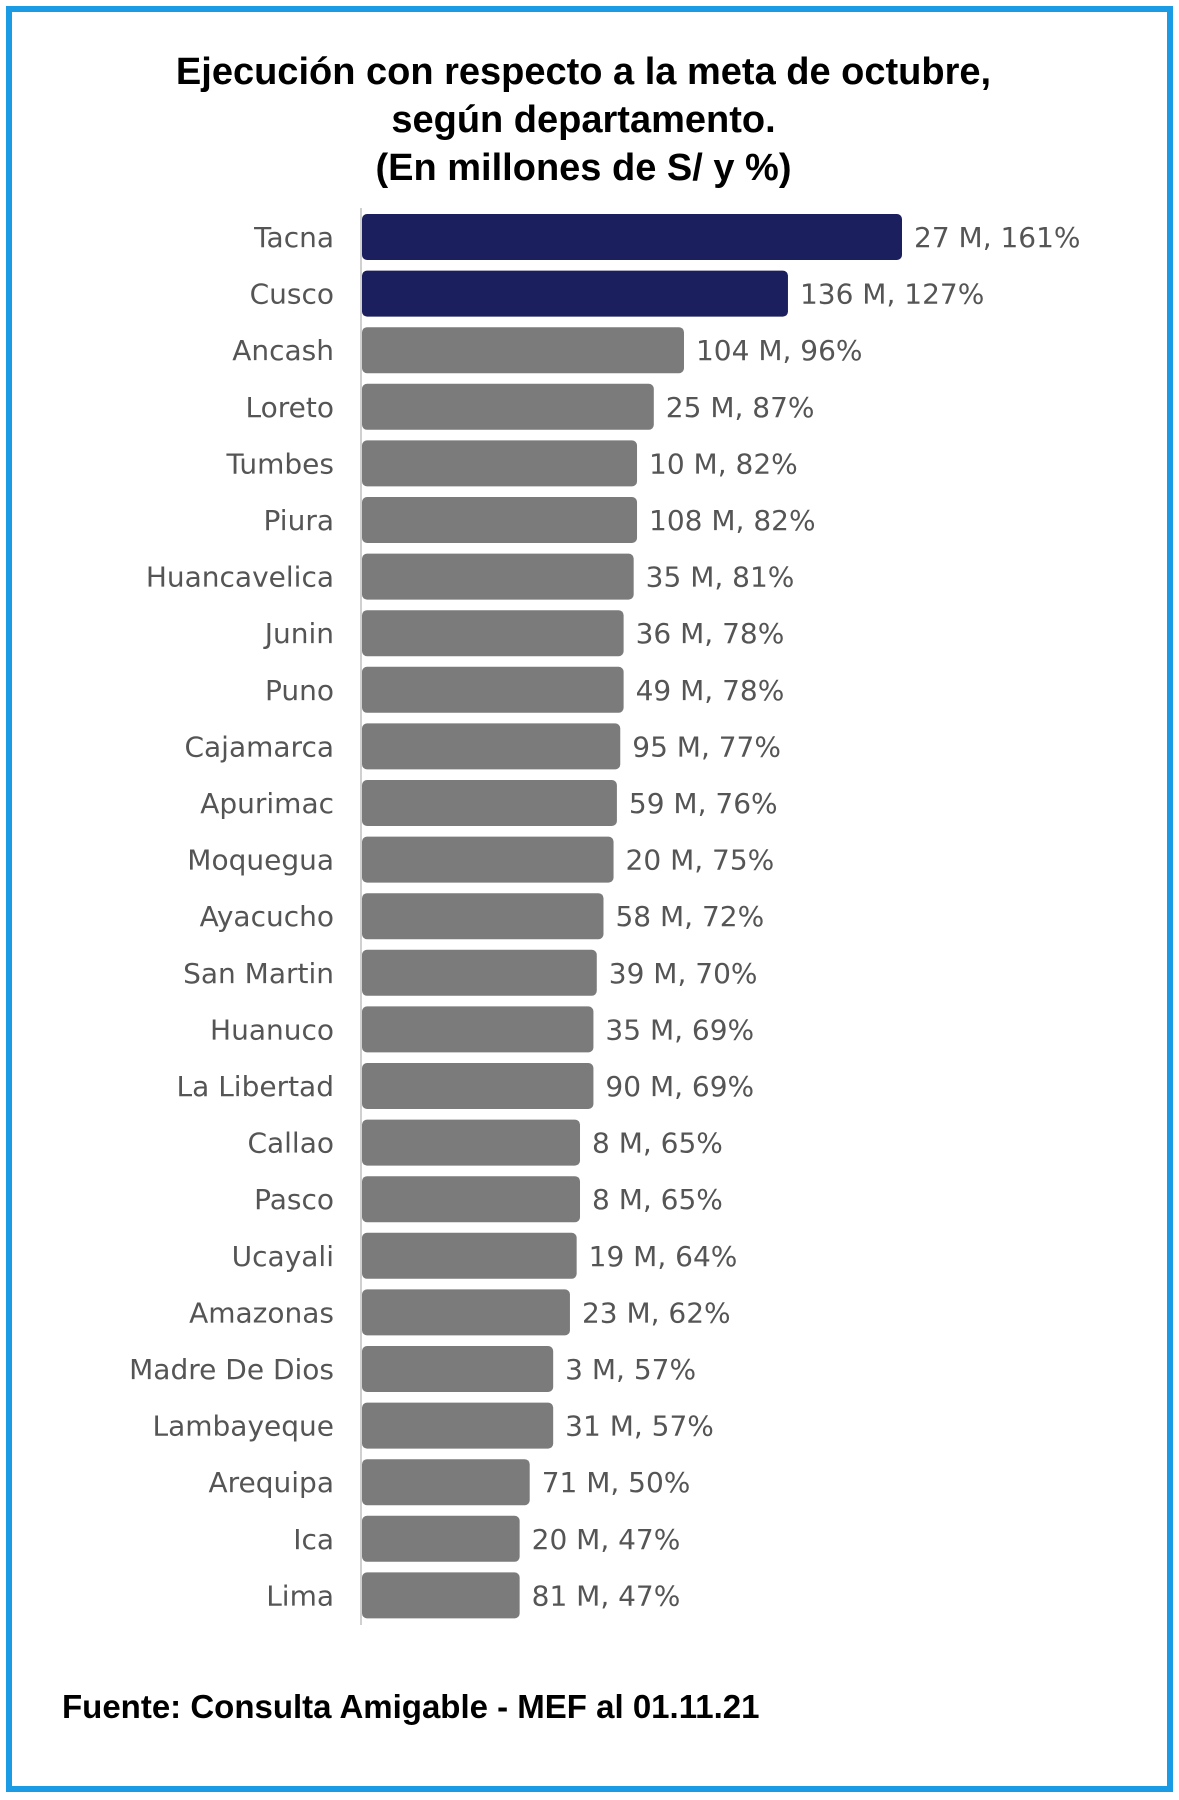 This screenshot has height=1800, width=1179. I want to click on category-label: La Libertad, so click(255, 1086).